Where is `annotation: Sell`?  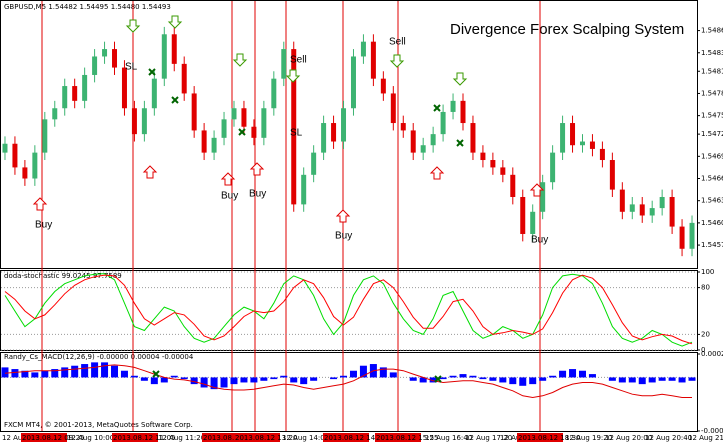
annotation: Sell is located at coordinates (397, 42).